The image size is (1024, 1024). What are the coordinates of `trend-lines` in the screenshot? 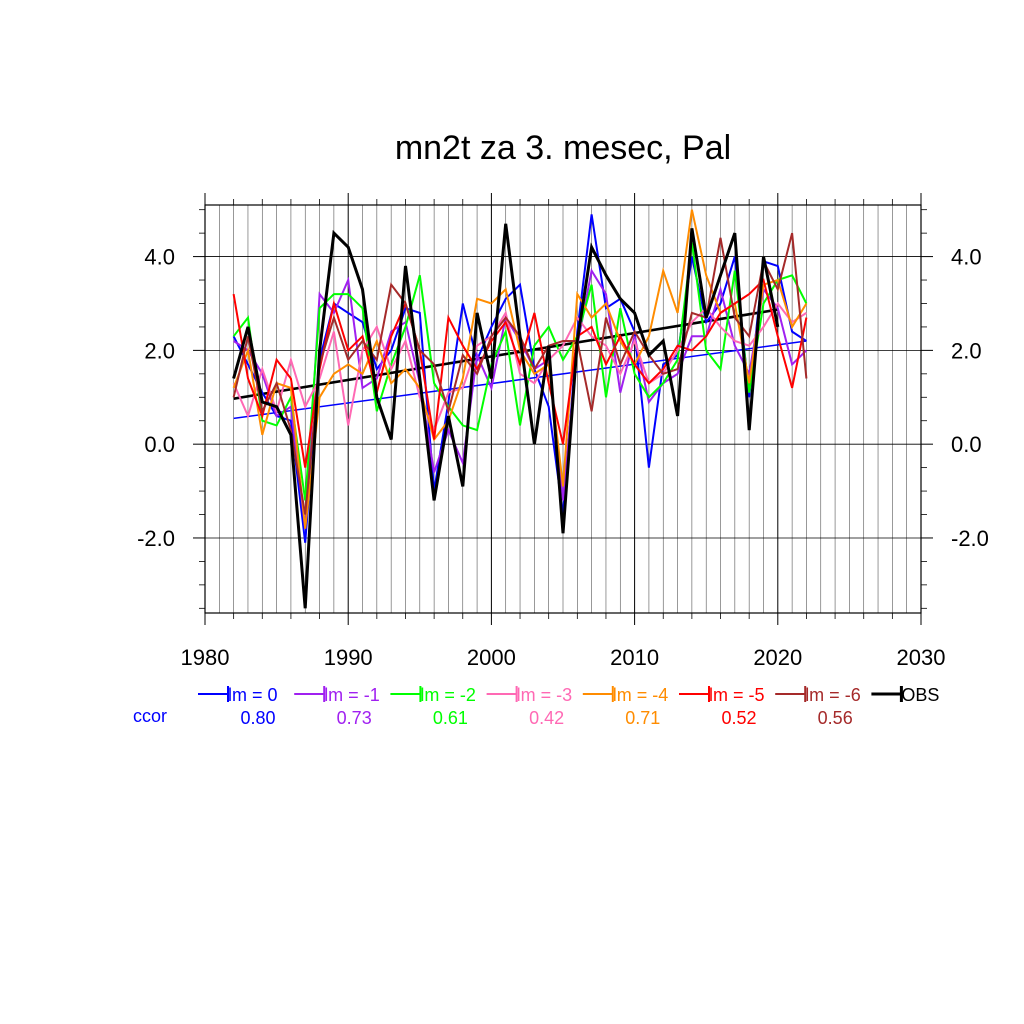 It's located at (520, 364).